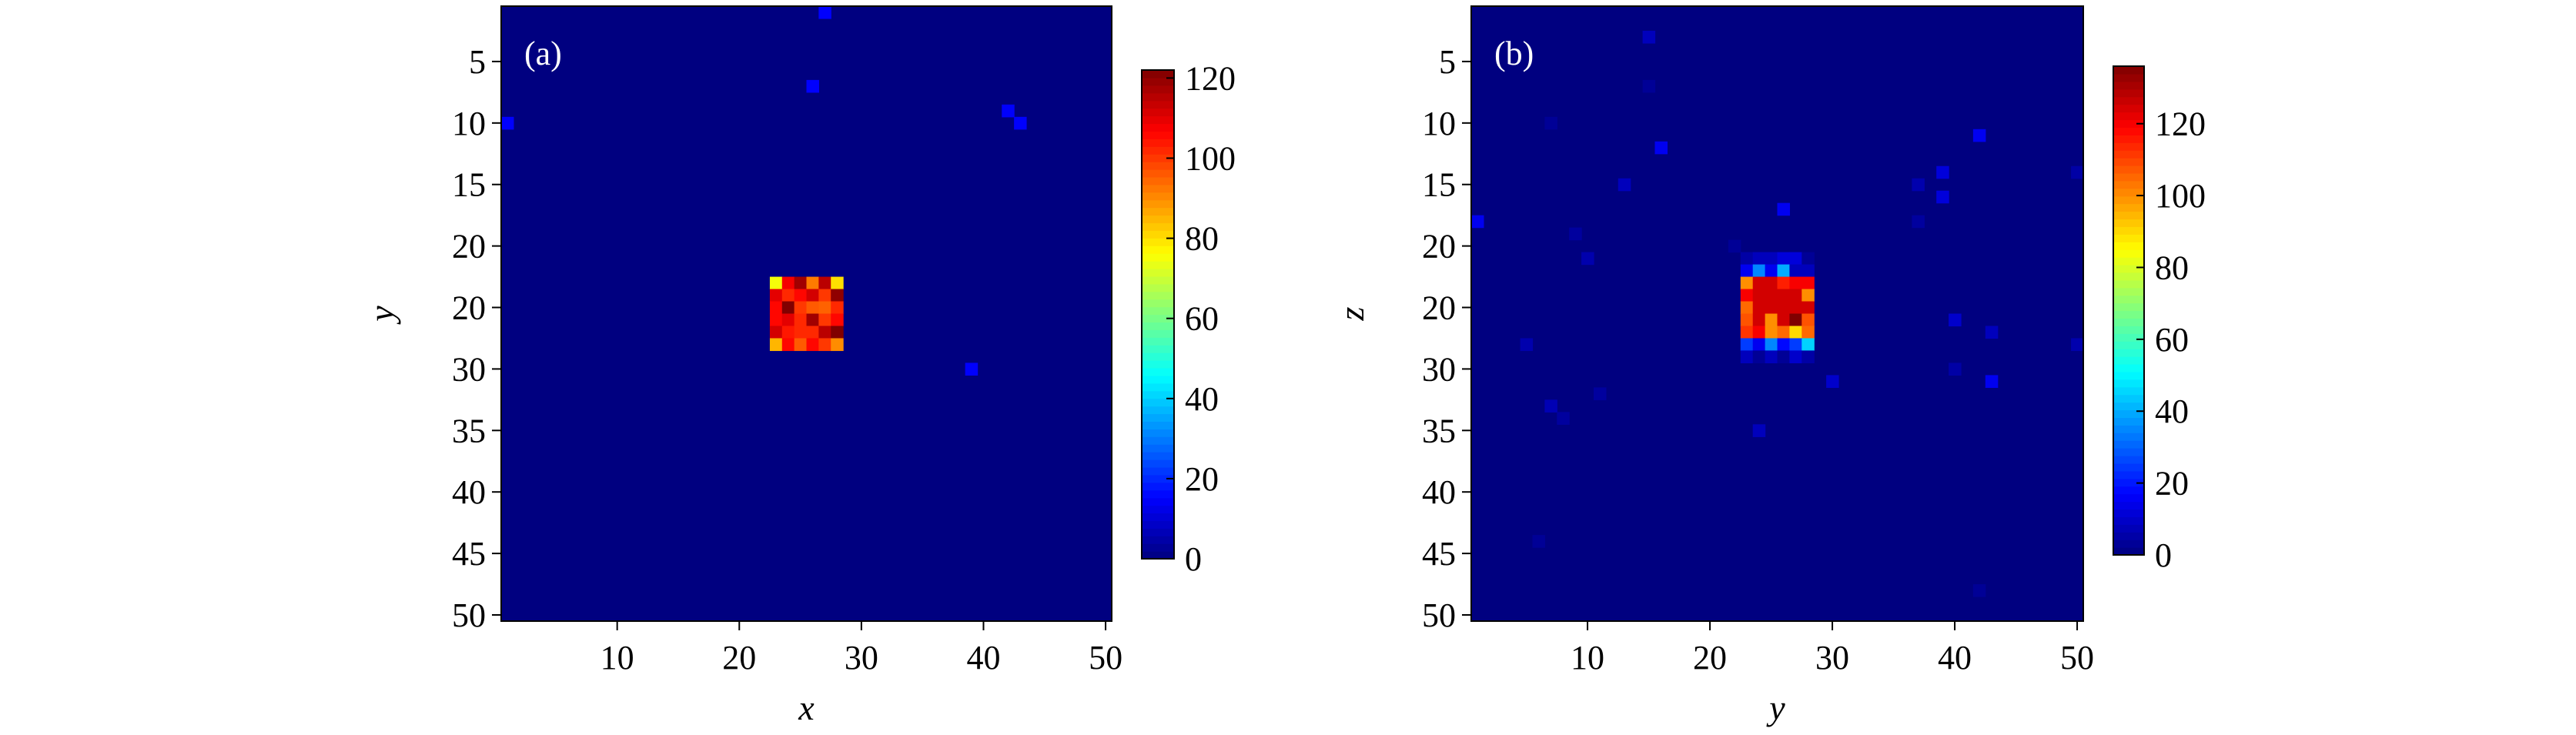 The image size is (2576, 735). Describe the element at coordinates (861, 658) in the screenshot. I see `x-tick-label: 30` at that location.